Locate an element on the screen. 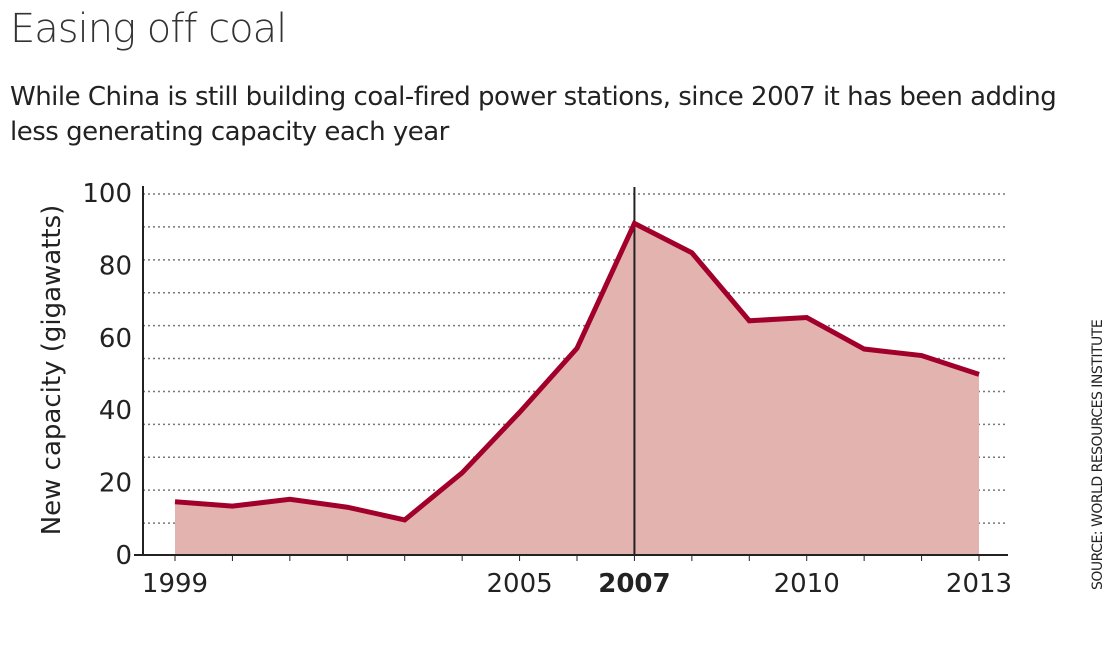  y-tick-label: 0 is located at coordinates (123, 556).